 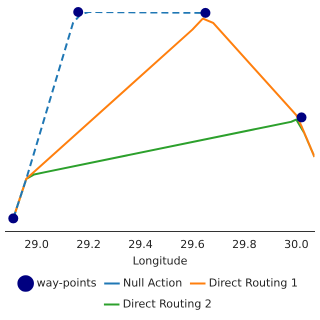 I want to click on x-tick-label: 29.8, so click(x=244, y=245).